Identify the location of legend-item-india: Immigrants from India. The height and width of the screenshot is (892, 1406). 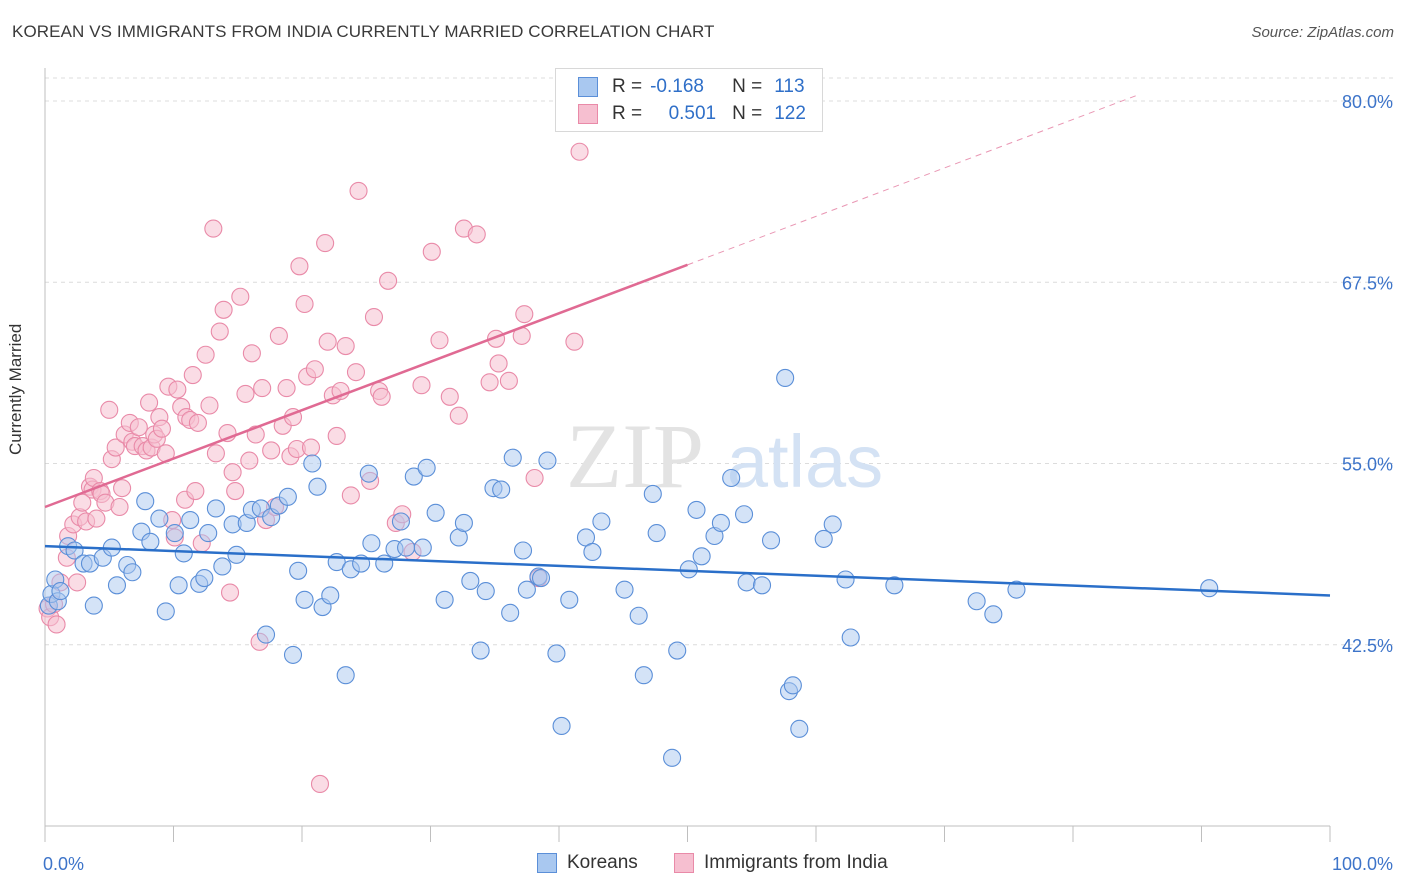
(781, 863).